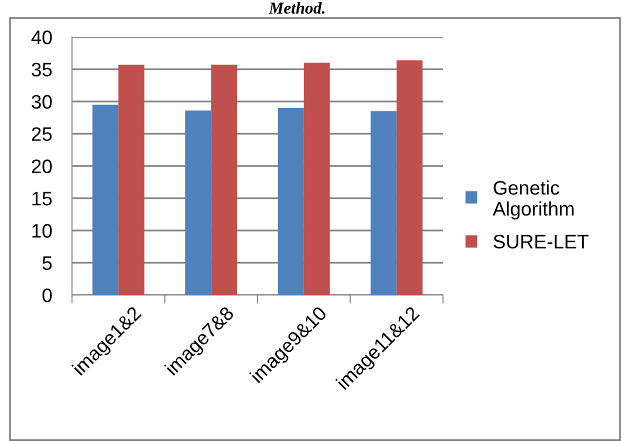  I want to click on y-tick-label: 40, so click(41, 37).